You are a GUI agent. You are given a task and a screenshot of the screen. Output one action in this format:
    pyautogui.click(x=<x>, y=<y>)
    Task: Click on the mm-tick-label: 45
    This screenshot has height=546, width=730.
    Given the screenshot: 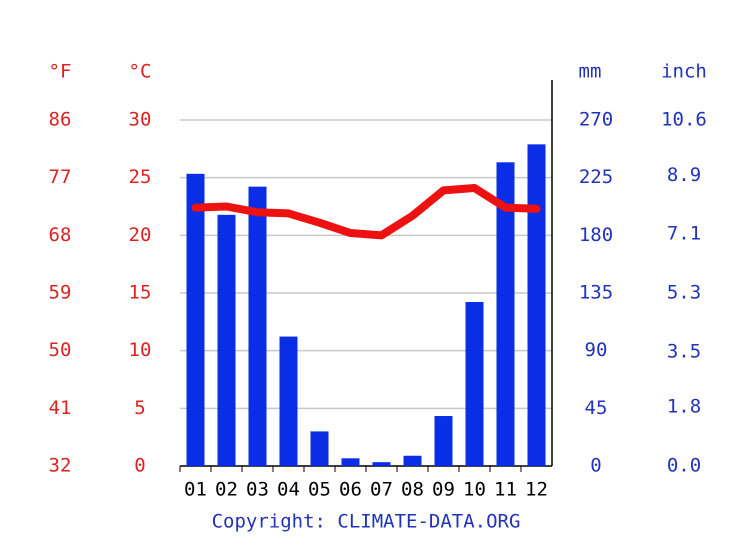 What is the action you would take?
    pyautogui.click(x=596, y=408)
    